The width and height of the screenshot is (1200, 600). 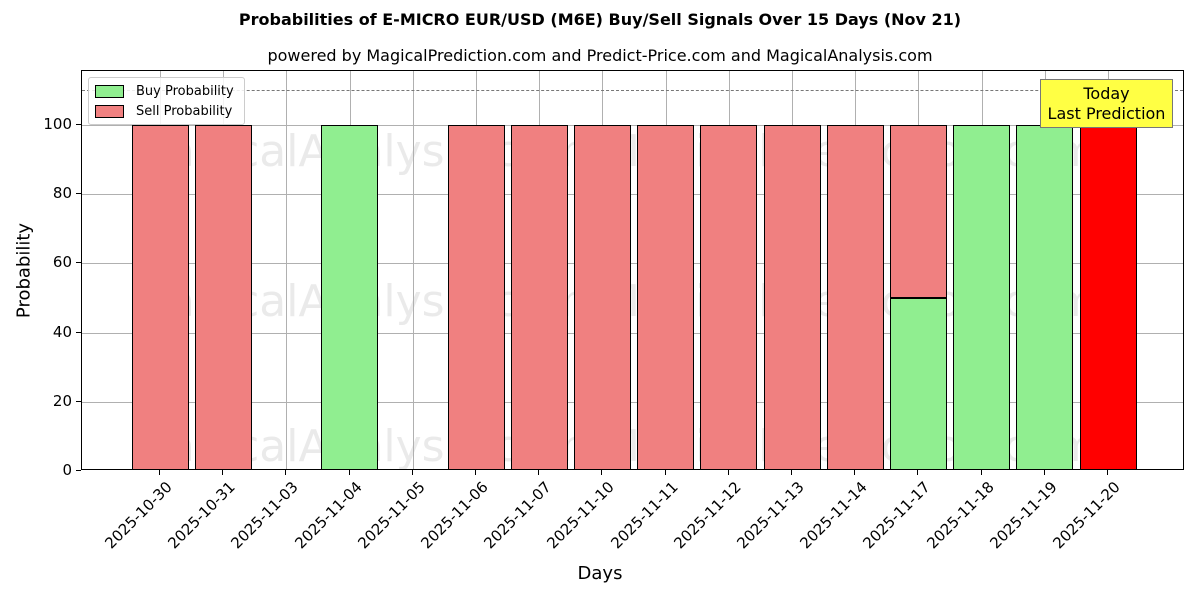 I want to click on today-annotation: Today Last Prediction, so click(x=1106, y=103).